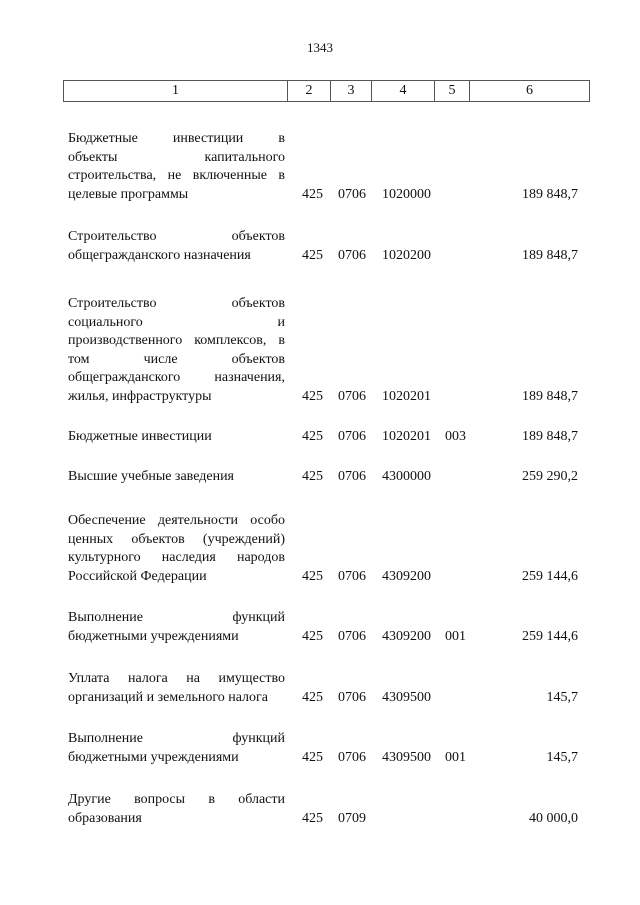 The image size is (640, 905). What do you see at coordinates (406, 476) in the screenshot?
I see `row-col4: 4300000` at bounding box center [406, 476].